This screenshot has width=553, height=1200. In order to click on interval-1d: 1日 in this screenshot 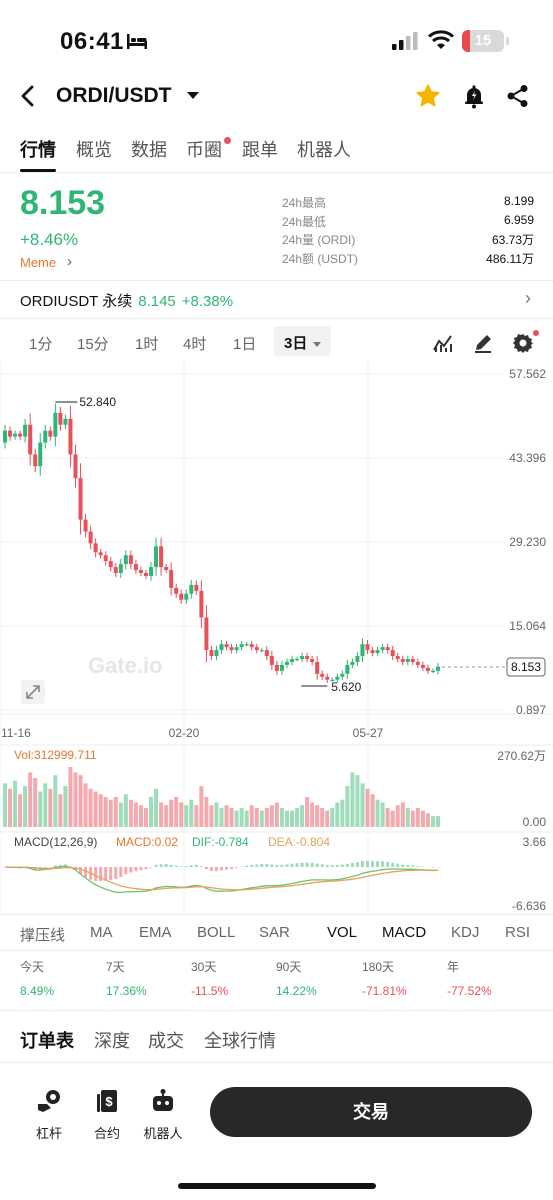, I will do `click(245, 344)`.